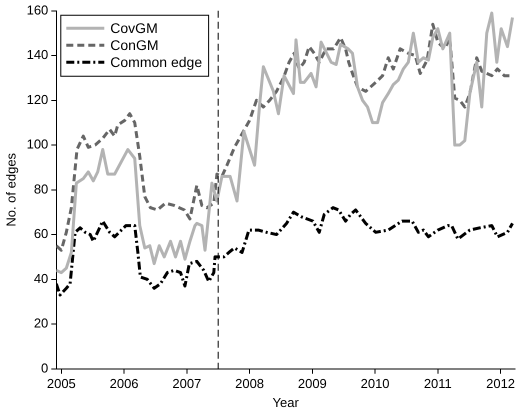 The image size is (519, 411). What do you see at coordinates (61, 384) in the screenshot?
I see `x-tick-label: 2005` at bounding box center [61, 384].